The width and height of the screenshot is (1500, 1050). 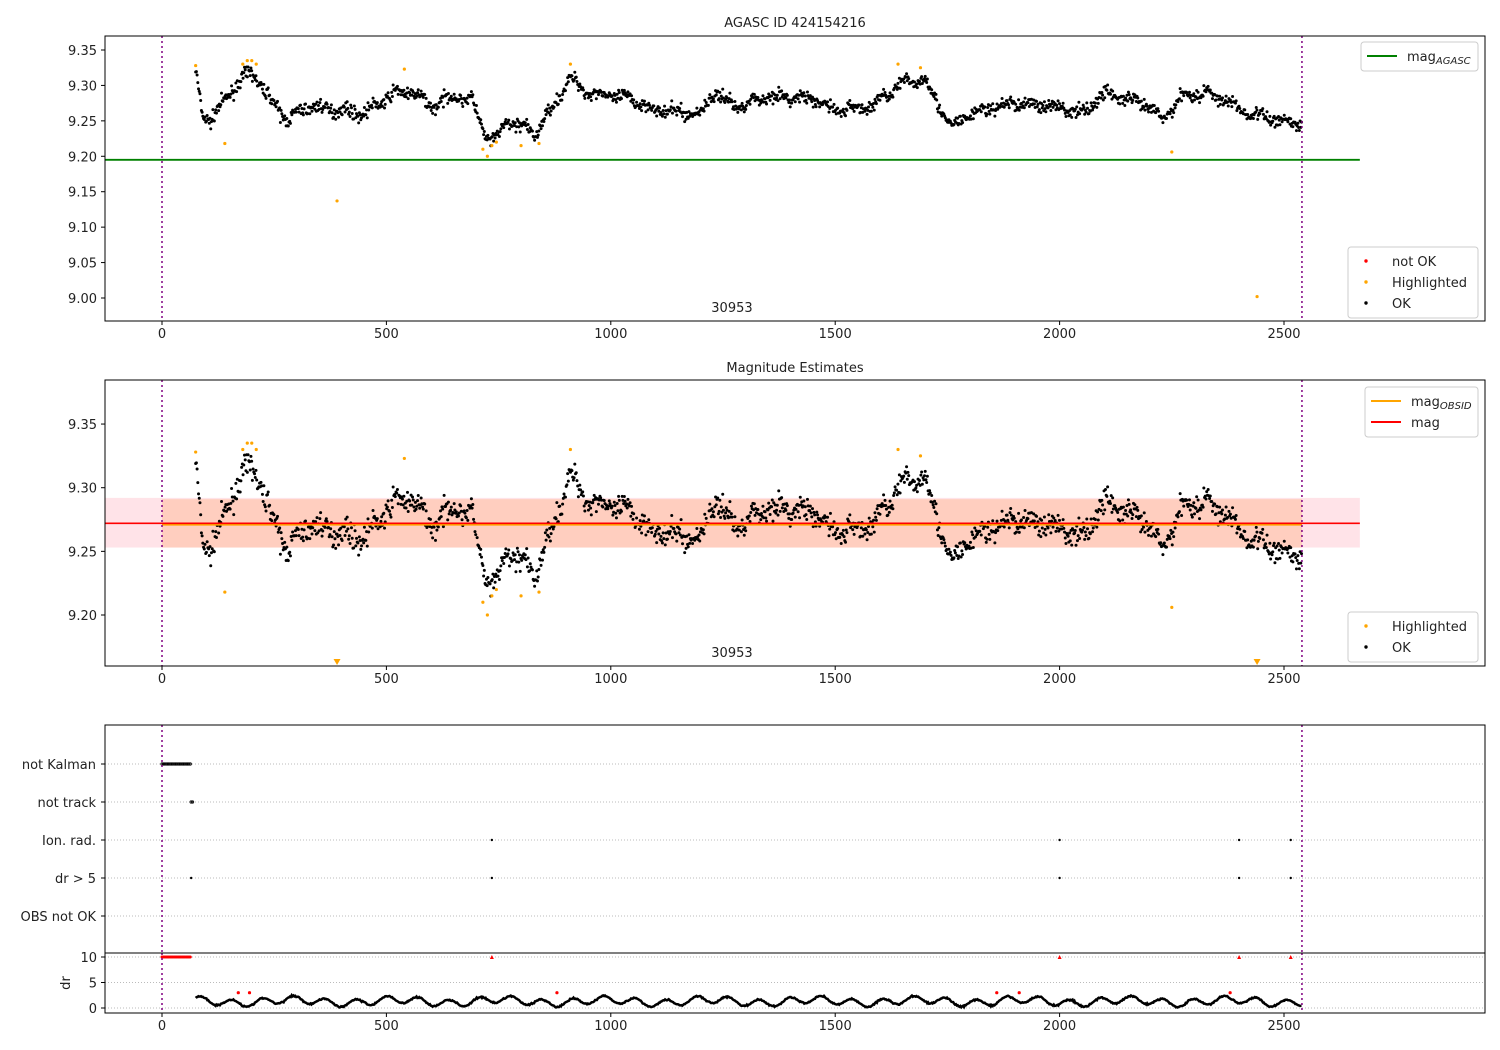 I want to click on panel1-ytick-label: 9.30, so click(x=82, y=86).